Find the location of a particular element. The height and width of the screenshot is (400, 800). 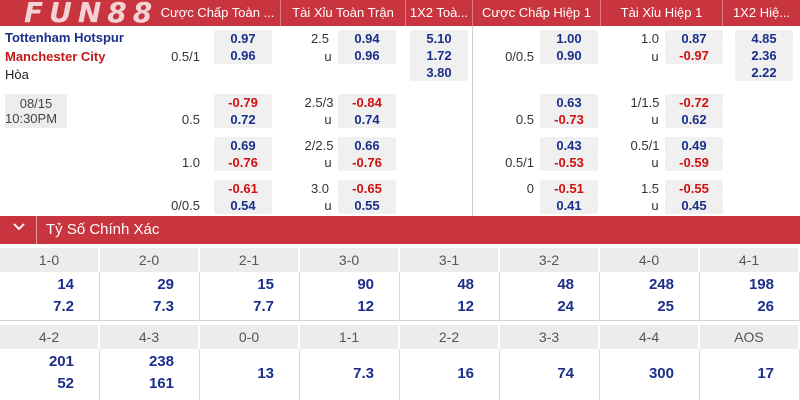

score-odds-home: 248 is located at coordinates (661, 284).